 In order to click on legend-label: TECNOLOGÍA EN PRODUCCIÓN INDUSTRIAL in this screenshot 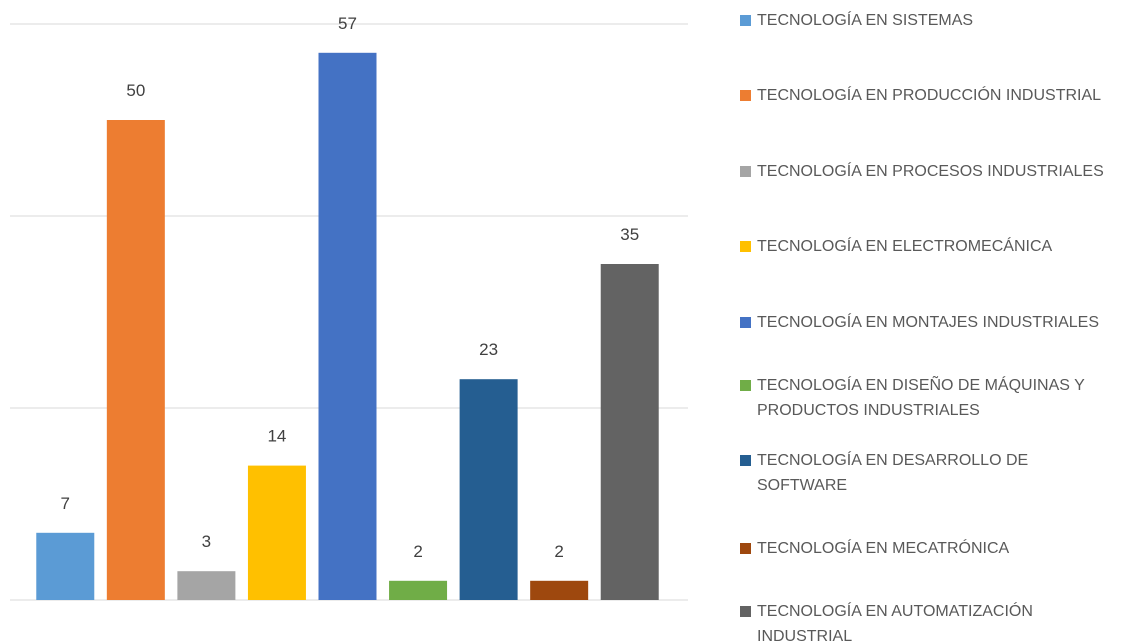, I will do `click(920, 95)`.